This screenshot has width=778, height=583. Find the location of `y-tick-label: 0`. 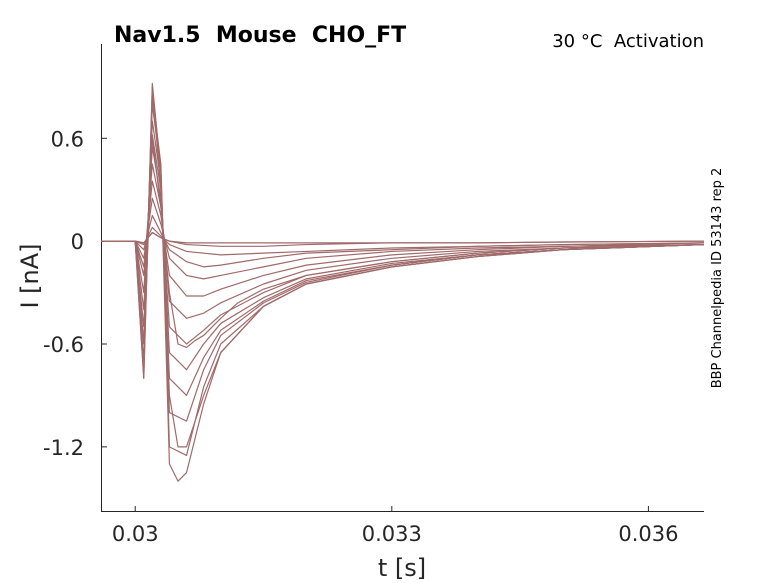

y-tick-label: 0 is located at coordinates (77, 242).